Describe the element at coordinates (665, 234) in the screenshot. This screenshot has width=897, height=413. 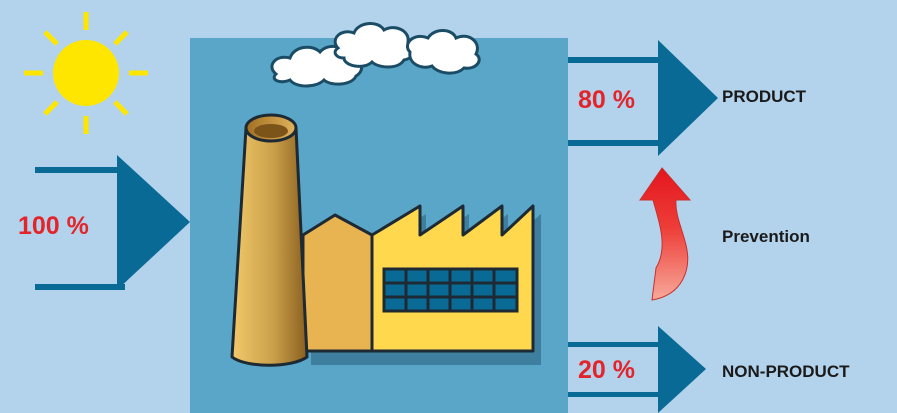
I see `prevention-arrow-icon` at that location.